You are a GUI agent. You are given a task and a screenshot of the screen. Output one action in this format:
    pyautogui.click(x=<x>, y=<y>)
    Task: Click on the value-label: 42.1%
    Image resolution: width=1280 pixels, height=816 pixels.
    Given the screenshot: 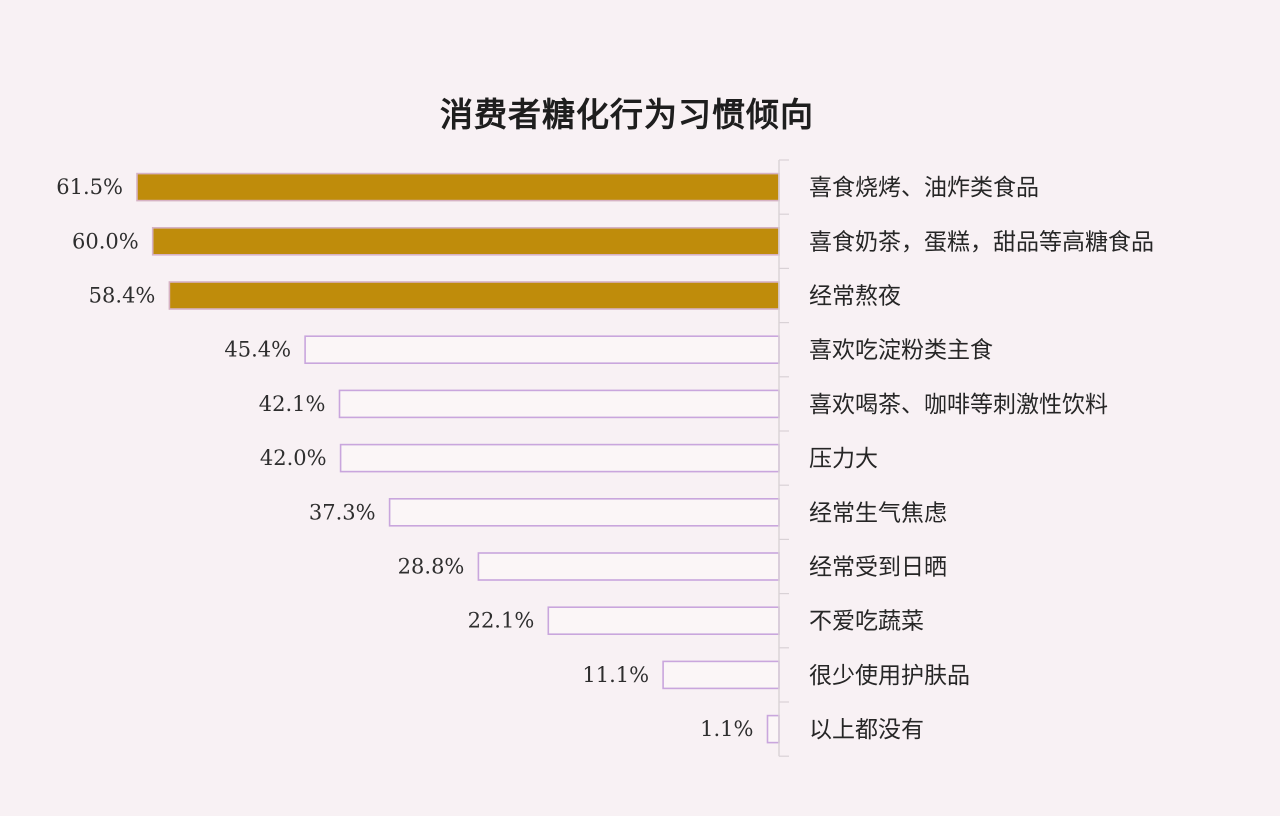 What is the action you would take?
    pyautogui.click(x=292, y=404)
    